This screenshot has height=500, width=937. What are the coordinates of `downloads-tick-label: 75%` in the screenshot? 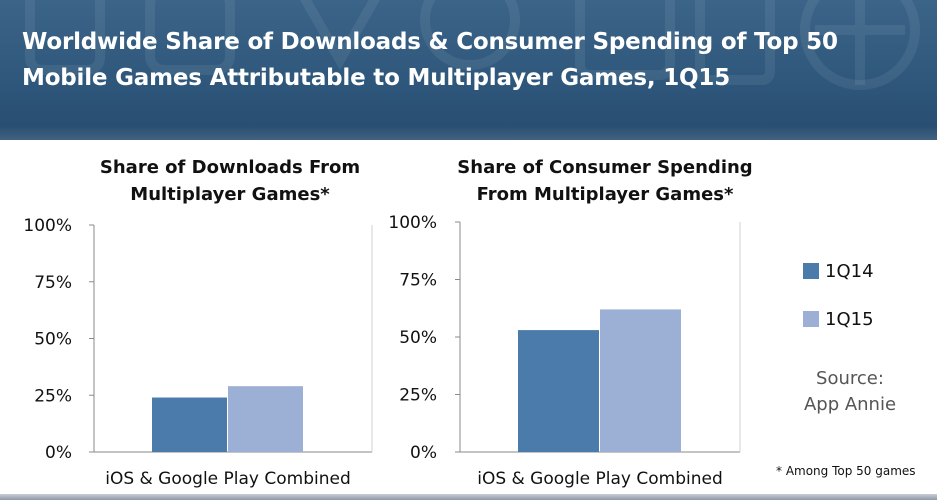 It's located at (53, 283).